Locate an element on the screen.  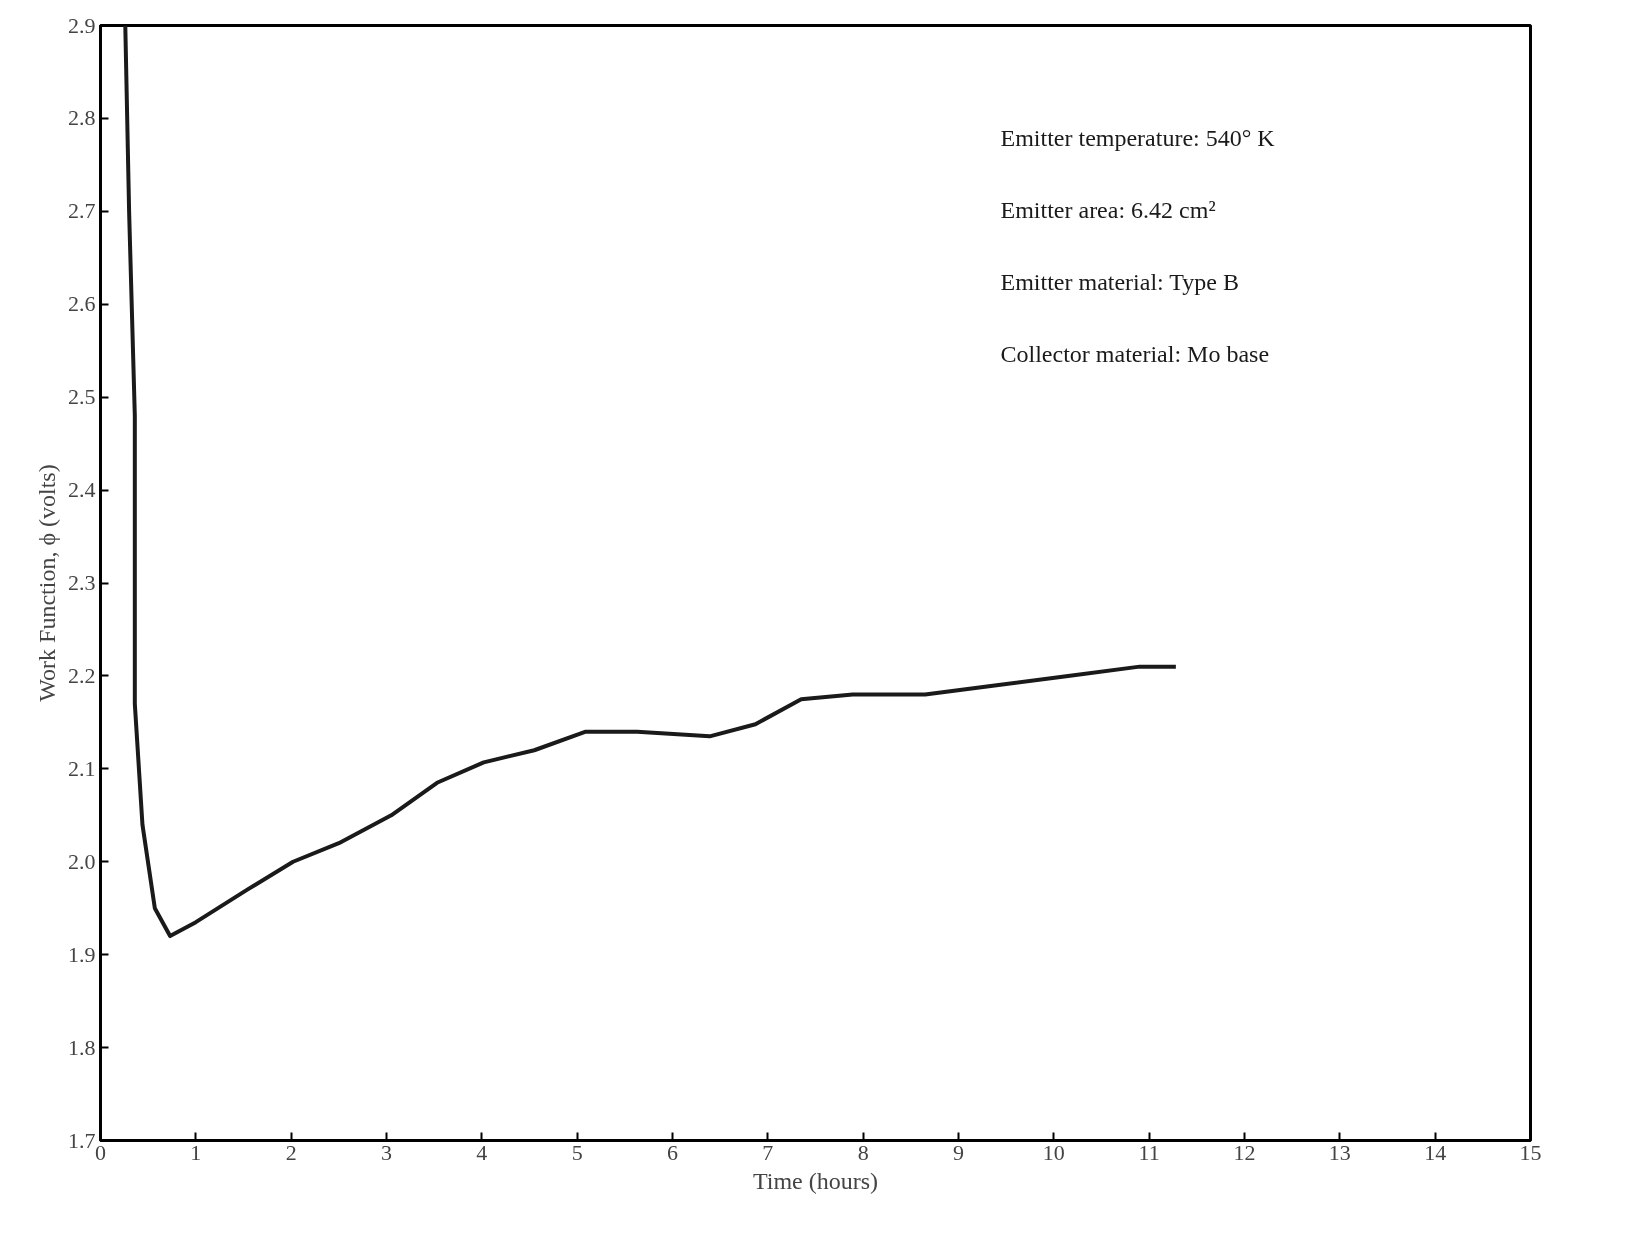
y-tick-label: 2.6 is located at coordinates (82, 304).